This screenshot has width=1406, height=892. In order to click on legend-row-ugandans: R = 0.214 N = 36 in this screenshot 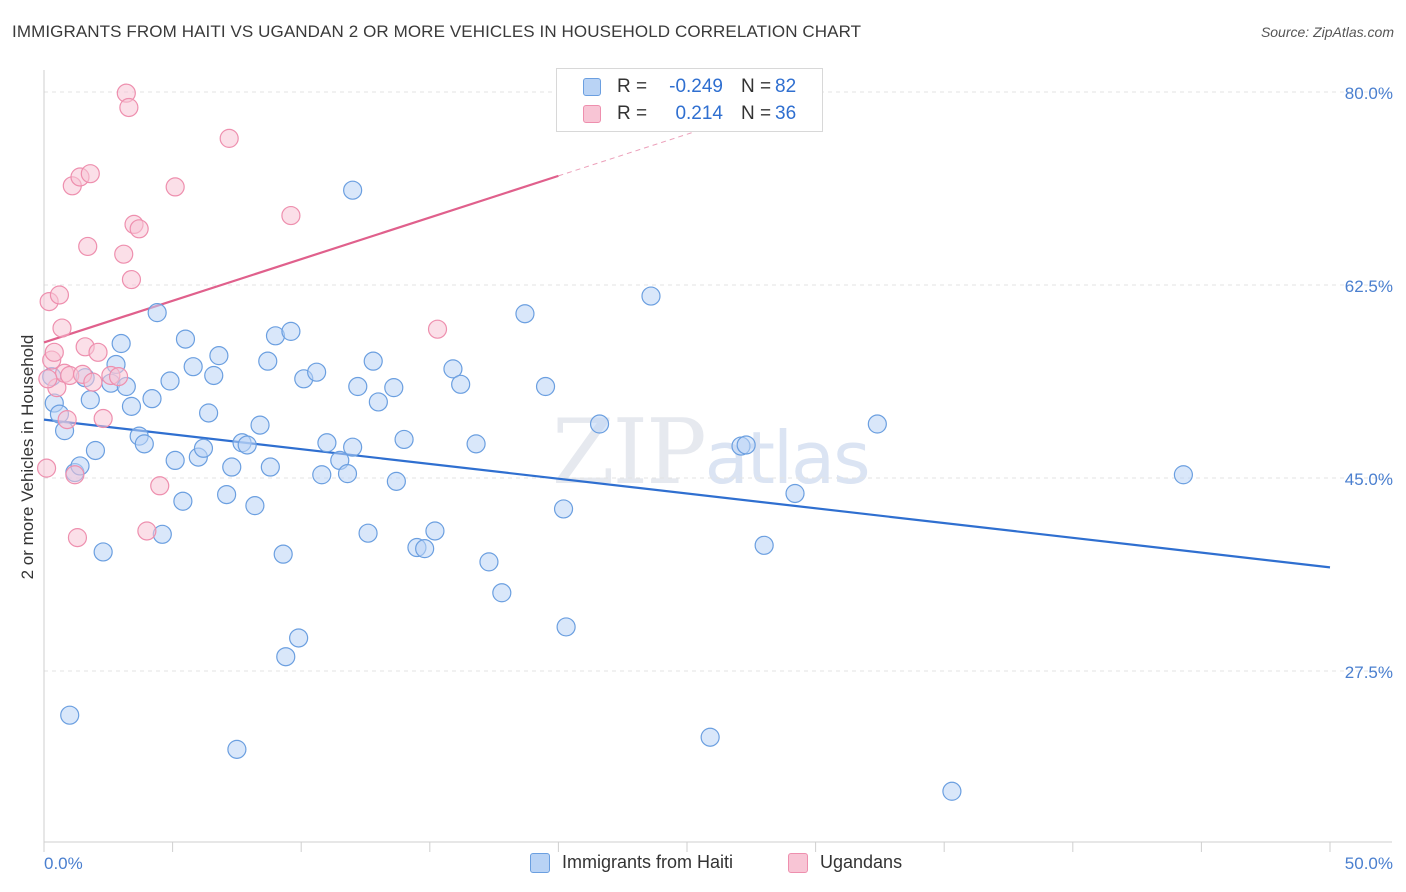, I will do `click(689, 114)`.